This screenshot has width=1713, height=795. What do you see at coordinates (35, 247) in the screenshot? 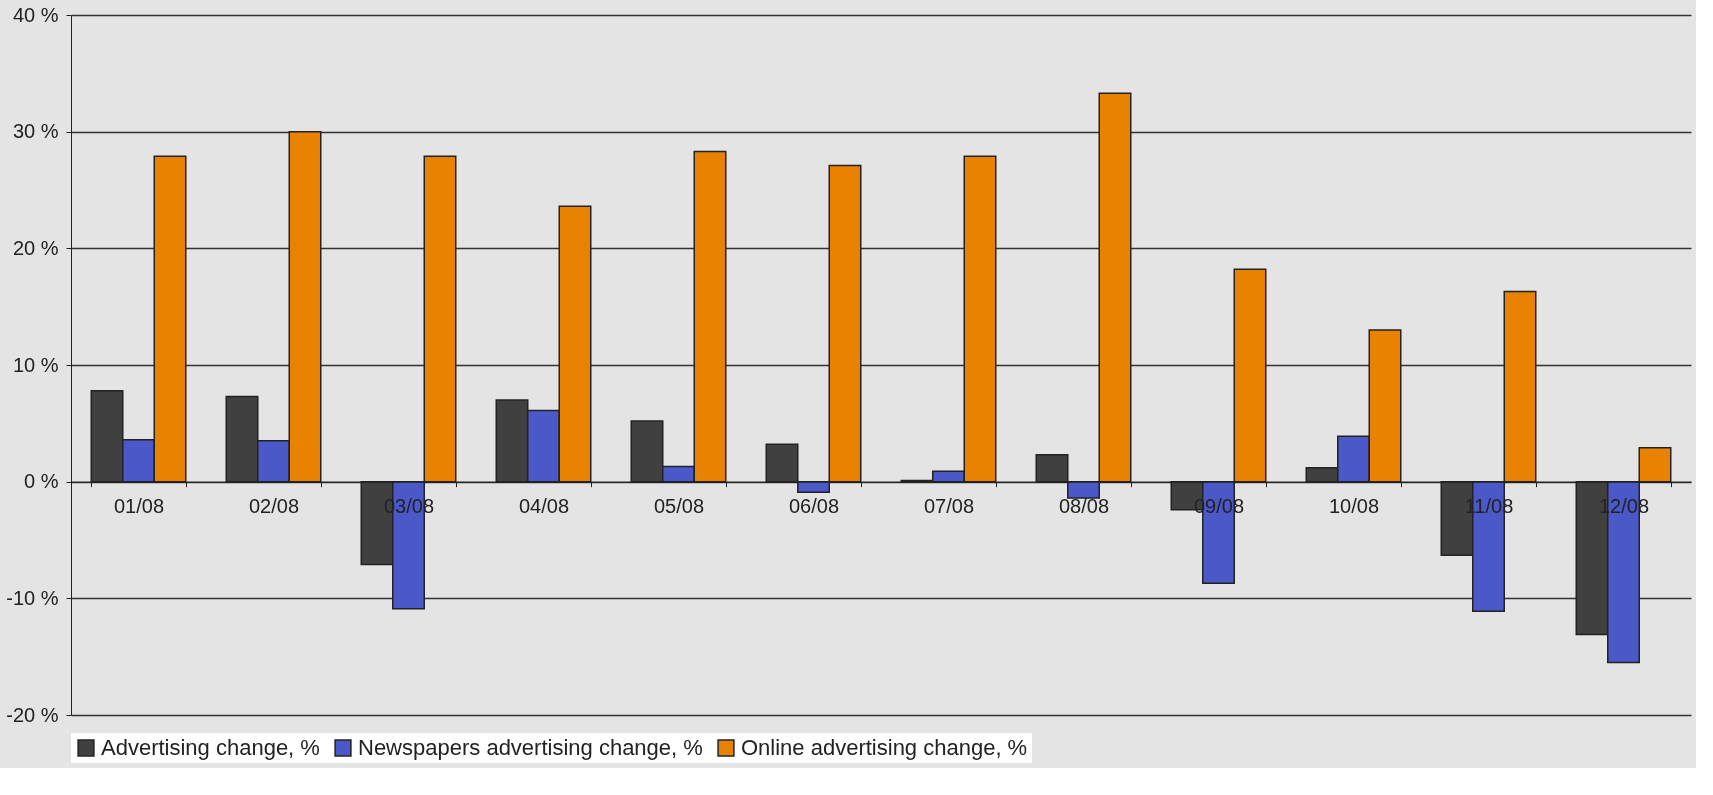
I see `y-tick-label: 20 %` at bounding box center [35, 247].